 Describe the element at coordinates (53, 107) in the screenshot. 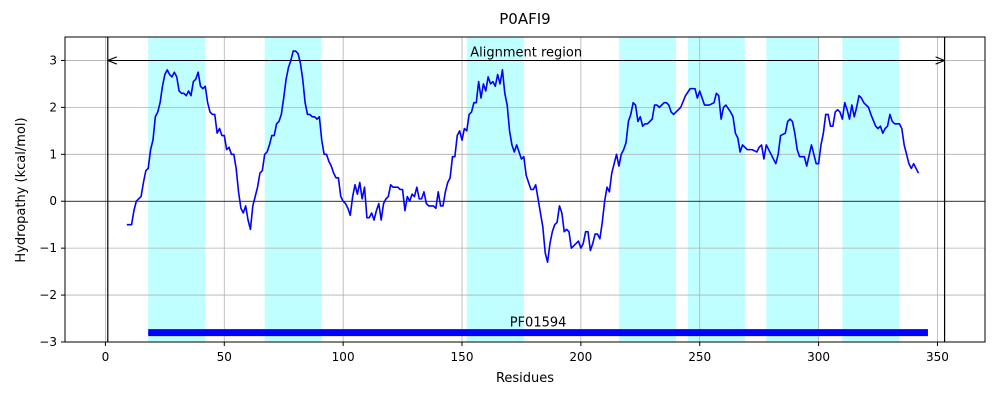

I see `y-tick-label: 2` at that location.